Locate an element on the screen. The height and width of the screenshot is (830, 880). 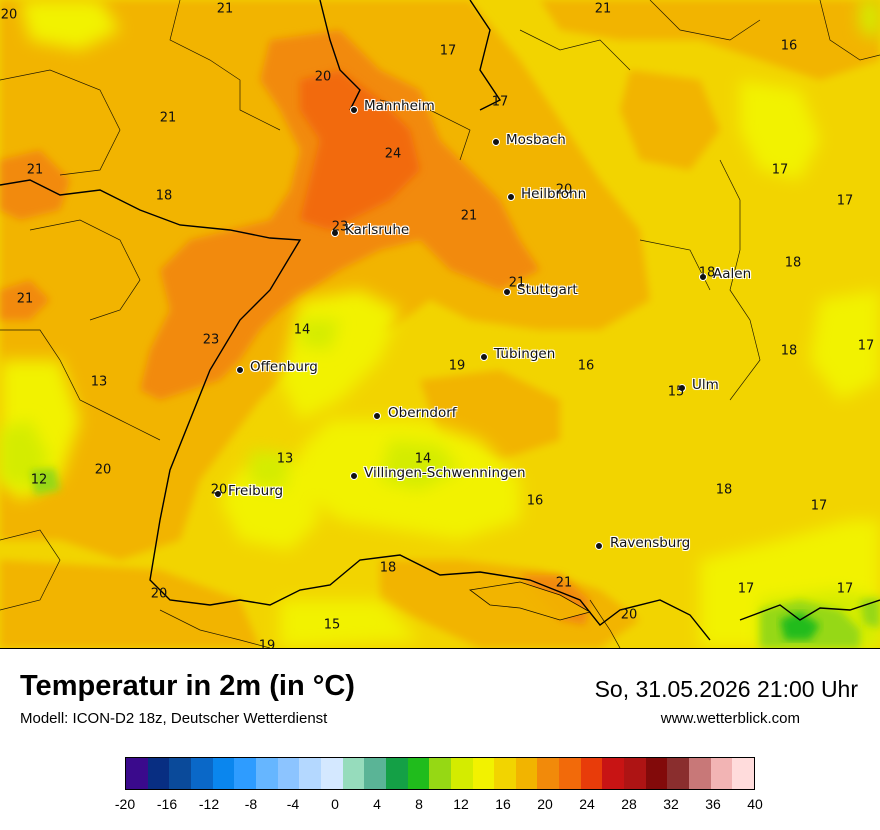
city-label-ravensburg: Ravensburg is located at coordinates (650, 543).